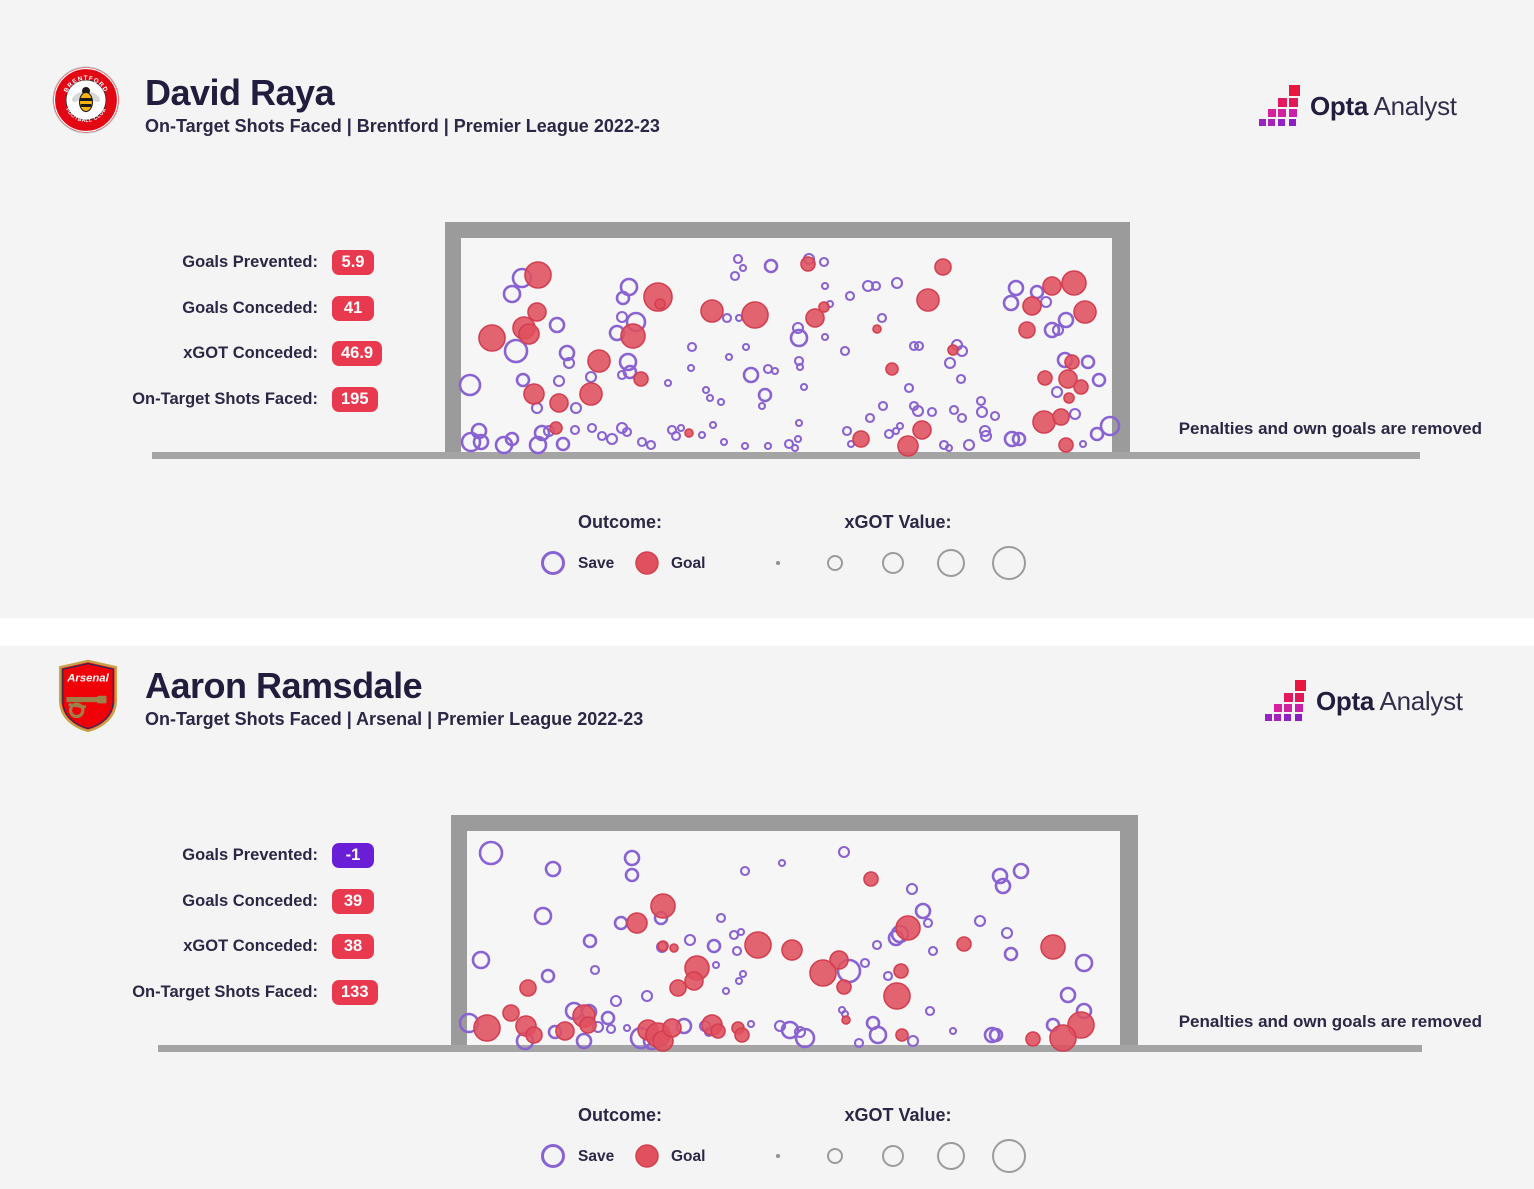  Describe the element at coordinates (240, 92) in the screenshot. I see `player-name: David Raya` at that location.